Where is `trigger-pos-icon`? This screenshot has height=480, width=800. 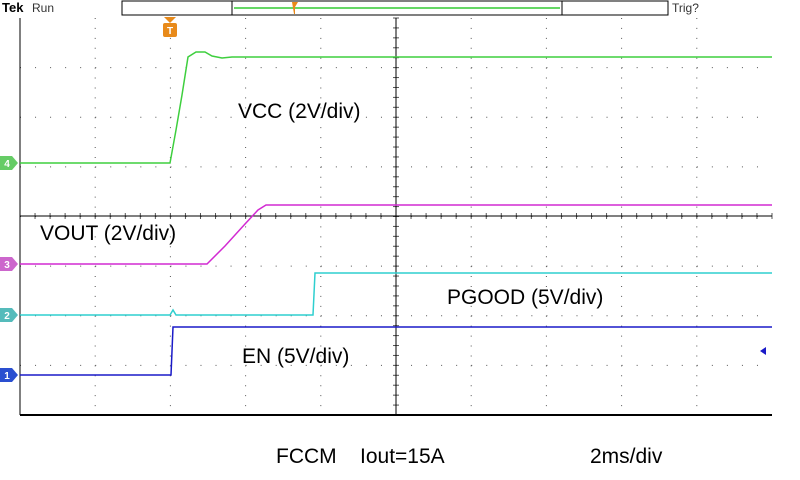 trigger-pos-icon is located at coordinates (295, 8).